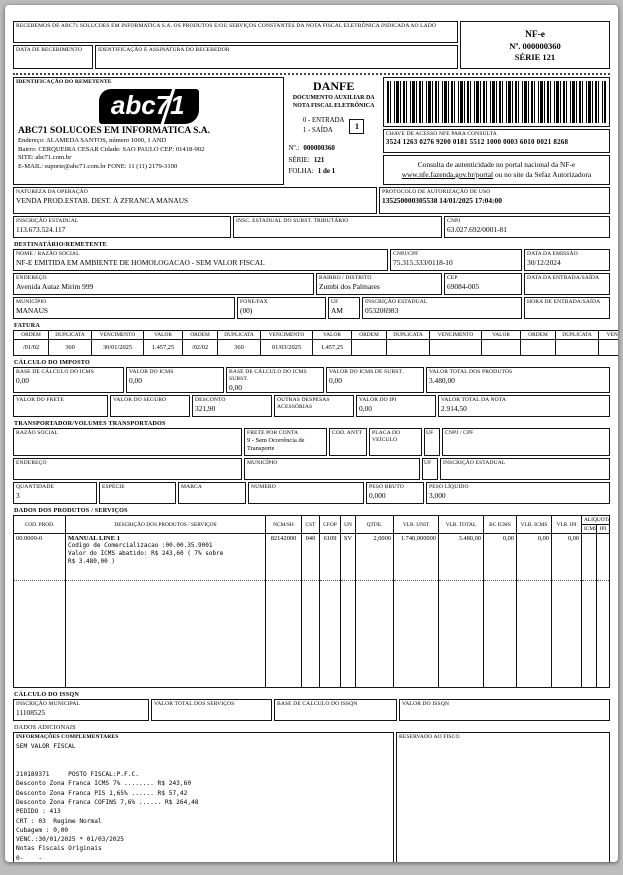 This screenshot has width=623, height=875. What do you see at coordinates (212, 493) in the screenshot?
I see `transp-marca-box: MARCA` at bounding box center [212, 493].